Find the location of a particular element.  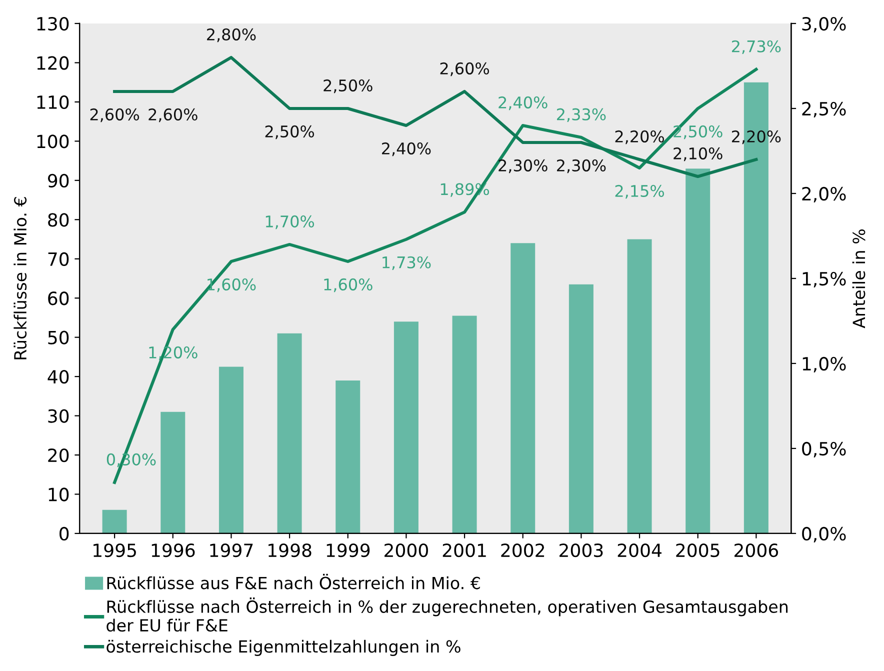

data-label: 2,73% is located at coordinates (756, 47).